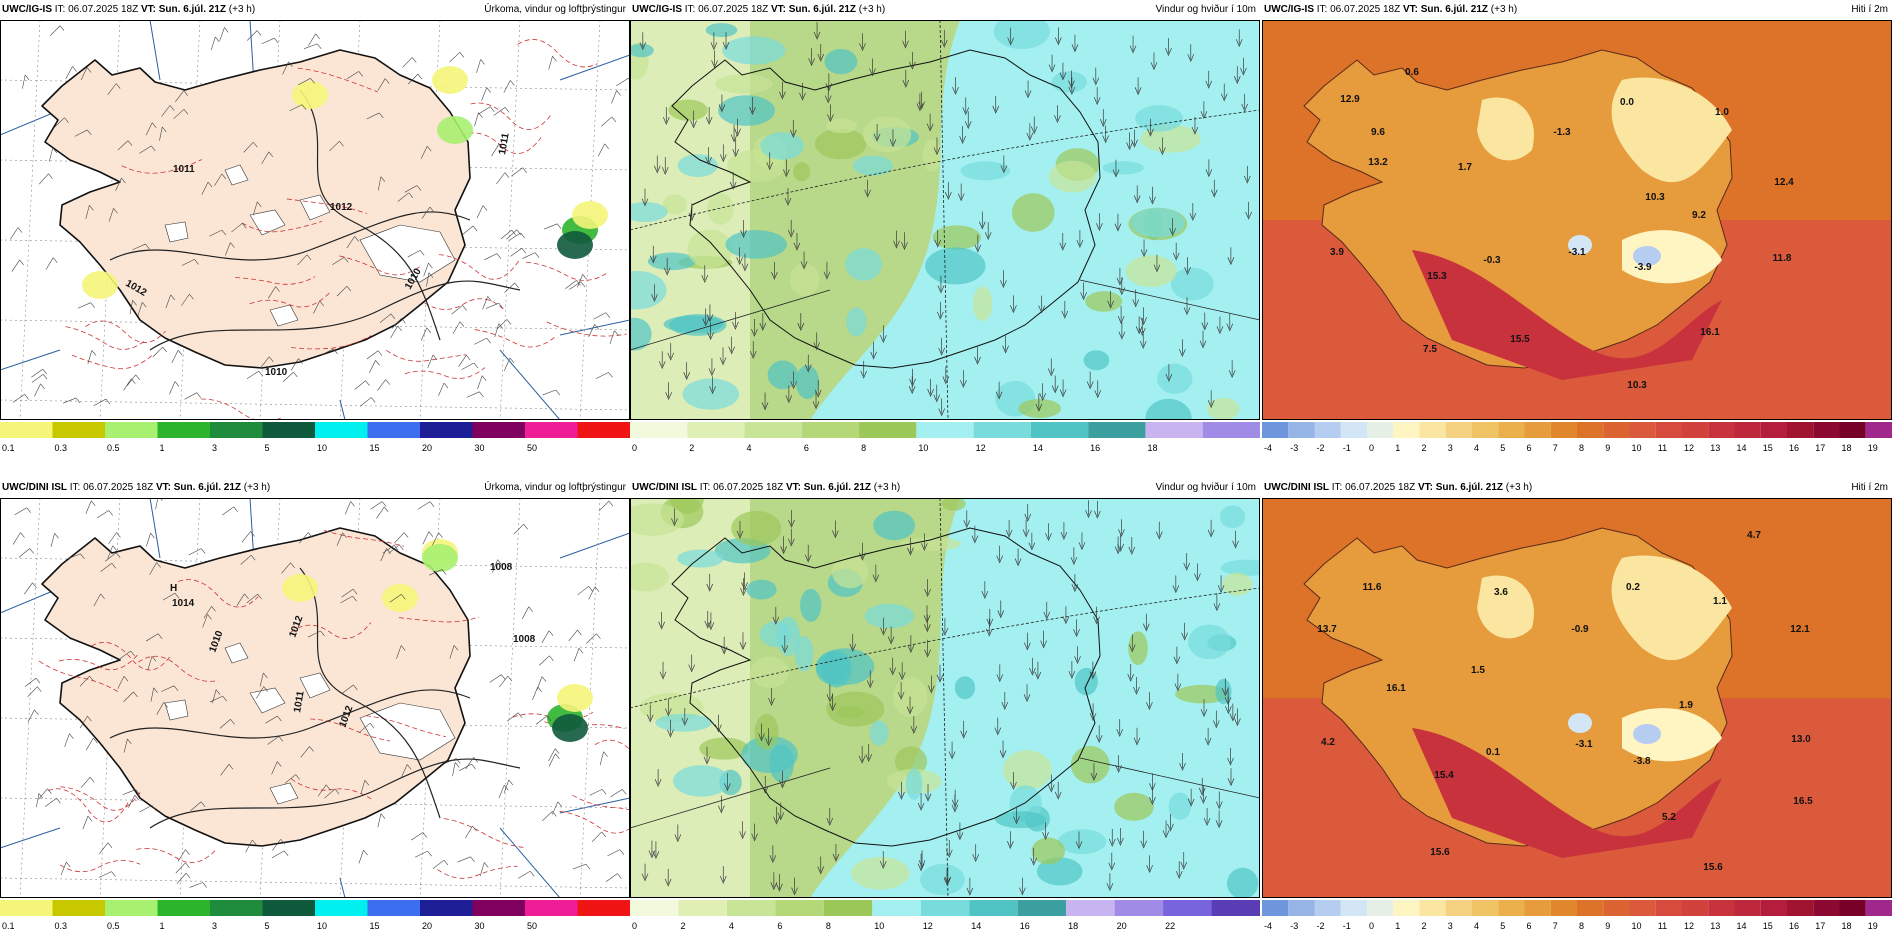 This screenshot has height=950, width=1900. Describe the element at coordinates (1662, 448) in the screenshot. I see `colorbar-tick-label: 11` at that location.